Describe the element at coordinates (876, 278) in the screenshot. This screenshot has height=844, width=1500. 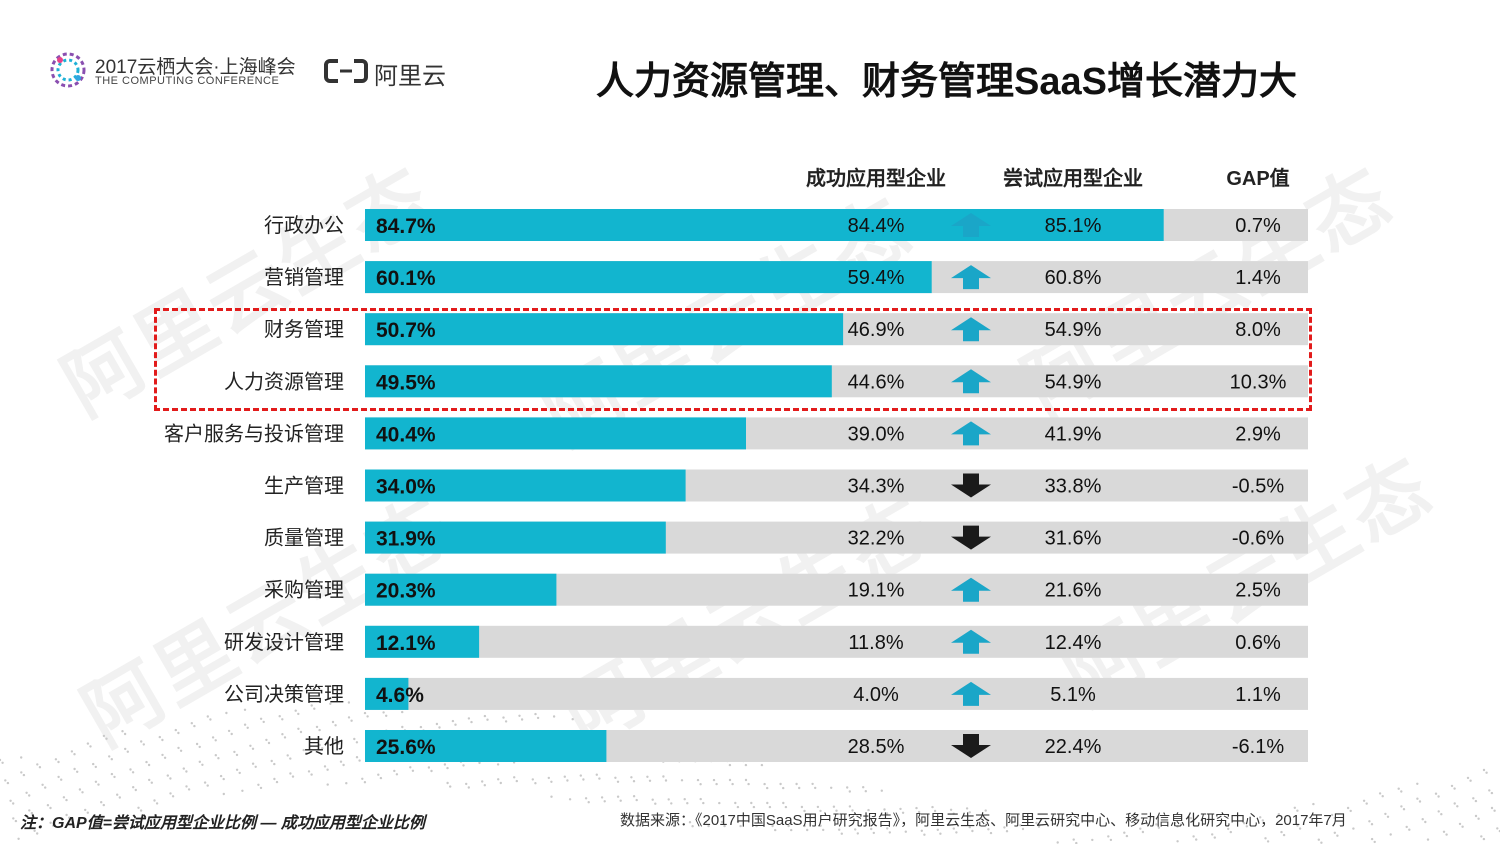
I see `success-value: 59.4%` at that location.